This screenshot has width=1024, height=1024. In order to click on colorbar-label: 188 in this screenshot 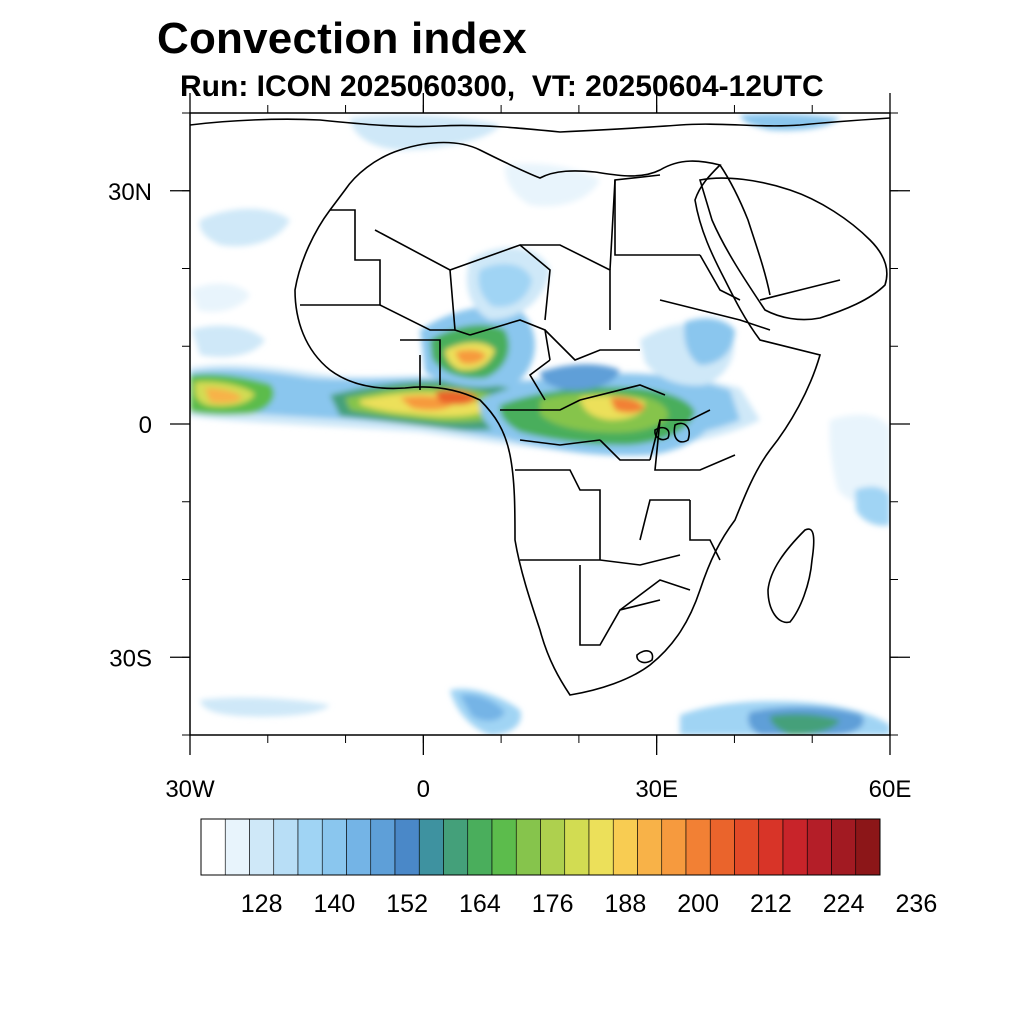, I will do `click(626, 904)`.